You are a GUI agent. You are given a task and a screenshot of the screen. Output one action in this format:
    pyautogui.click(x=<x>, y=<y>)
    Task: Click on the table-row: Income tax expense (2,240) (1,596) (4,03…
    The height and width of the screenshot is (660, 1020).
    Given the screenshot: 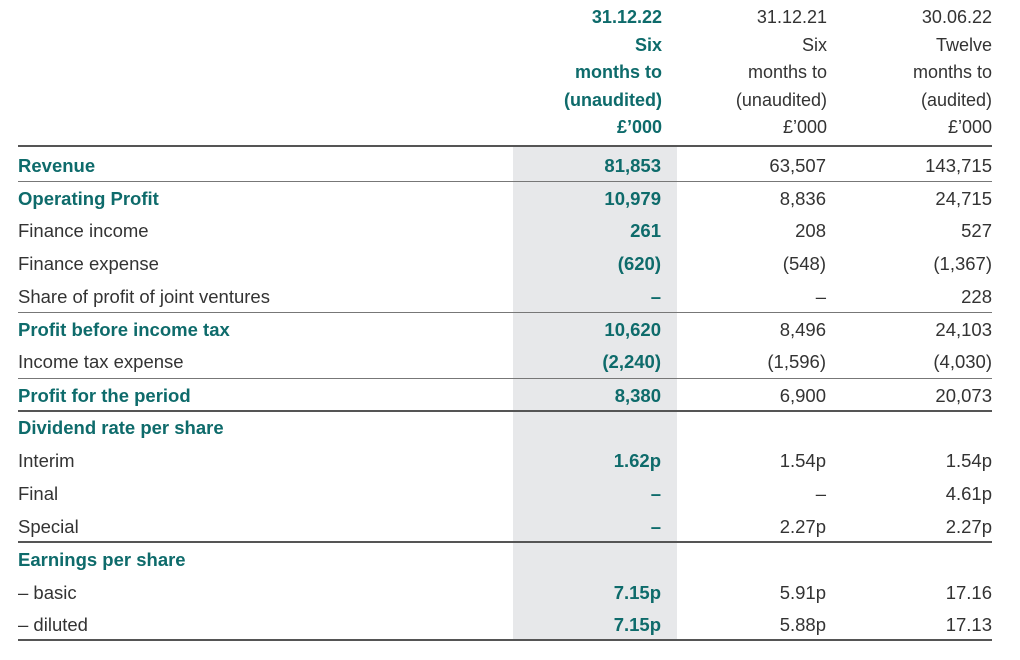 What is the action you would take?
    pyautogui.click(x=505, y=361)
    